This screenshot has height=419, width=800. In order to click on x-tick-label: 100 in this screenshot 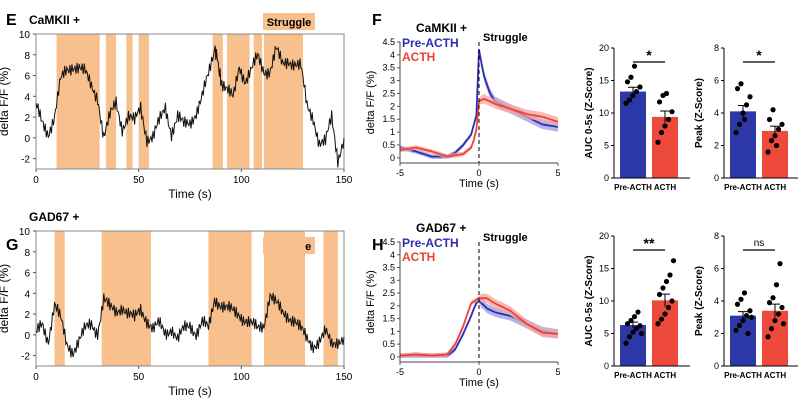, I will do `click(241, 180)`.